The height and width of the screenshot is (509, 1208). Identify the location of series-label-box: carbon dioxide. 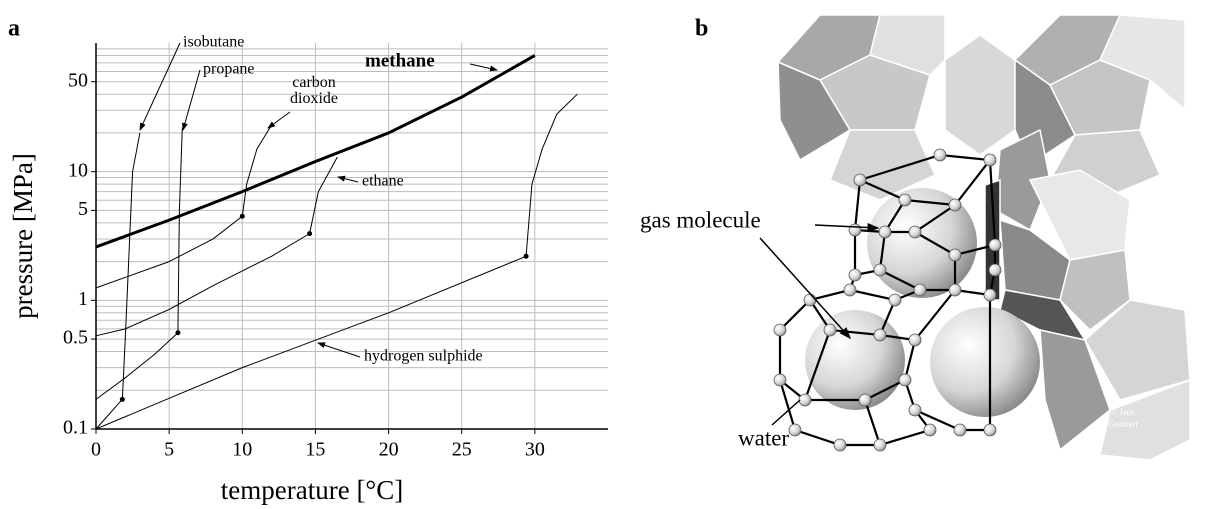
(314, 91).